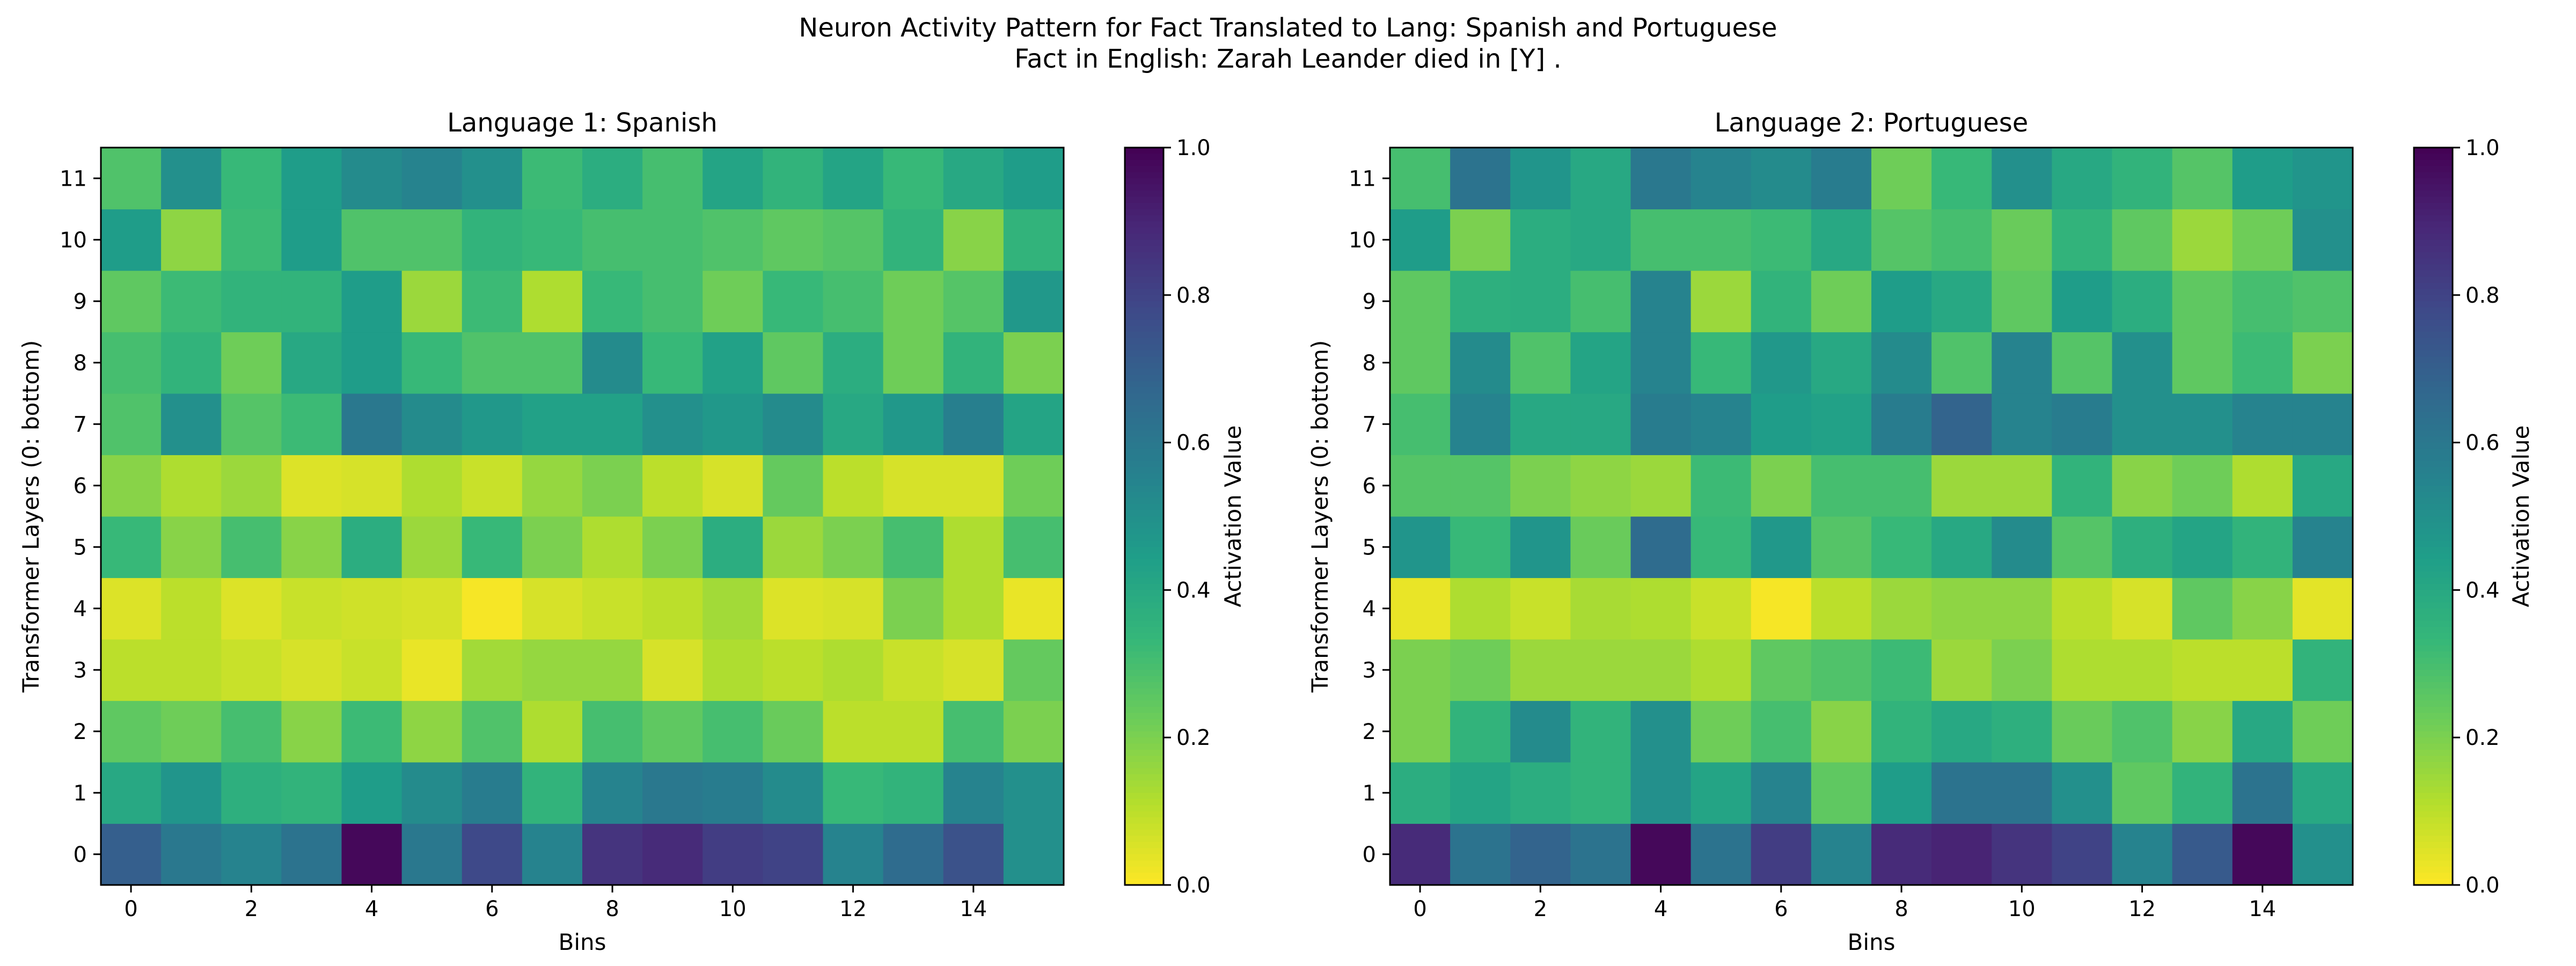 Image resolution: width=2576 pixels, height=966 pixels. What do you see at coordinates (1369, 732) in the screenshot?
I see `y-tick-label: 2` at bounding box center [1369, 732].